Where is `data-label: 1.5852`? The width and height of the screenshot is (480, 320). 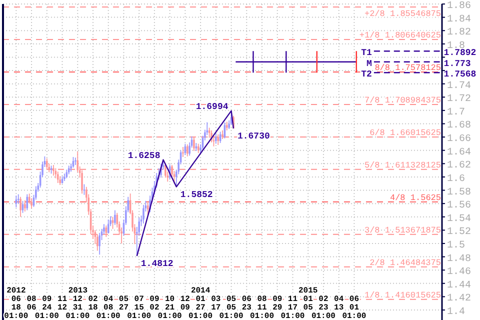 data-label: 1.5852 is located at coordinates (196, 195).